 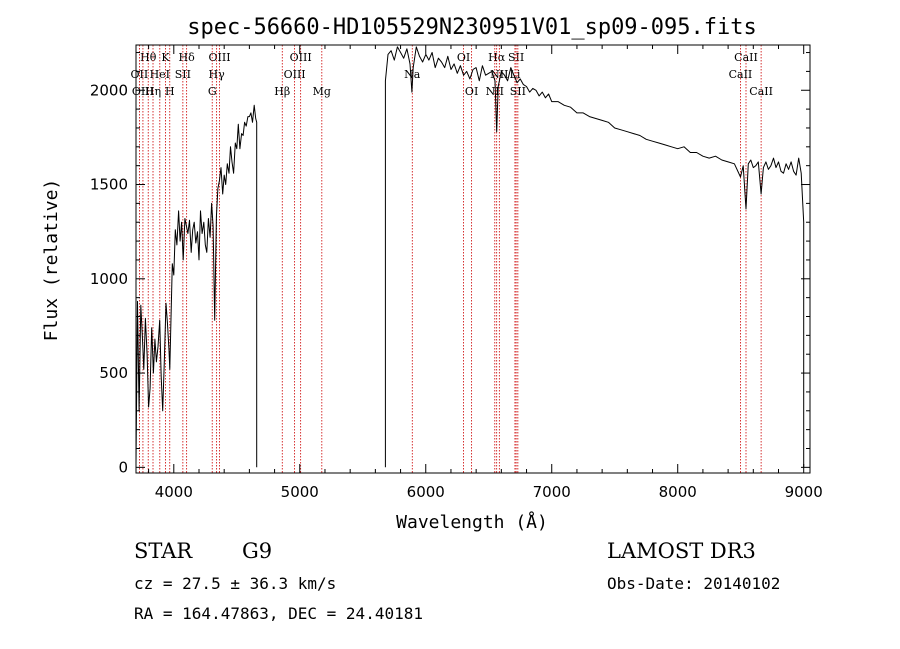 I want to click on line-label: G, so click(x=212, y=91).